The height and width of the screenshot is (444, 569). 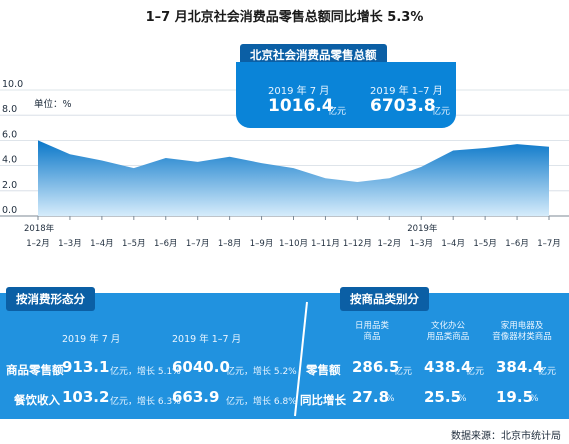 What do you see at coordinates (448, 331) in the screenshot?
I see `cat2-header: 文化办公 用品类商品` at bounding box center [448, 331].